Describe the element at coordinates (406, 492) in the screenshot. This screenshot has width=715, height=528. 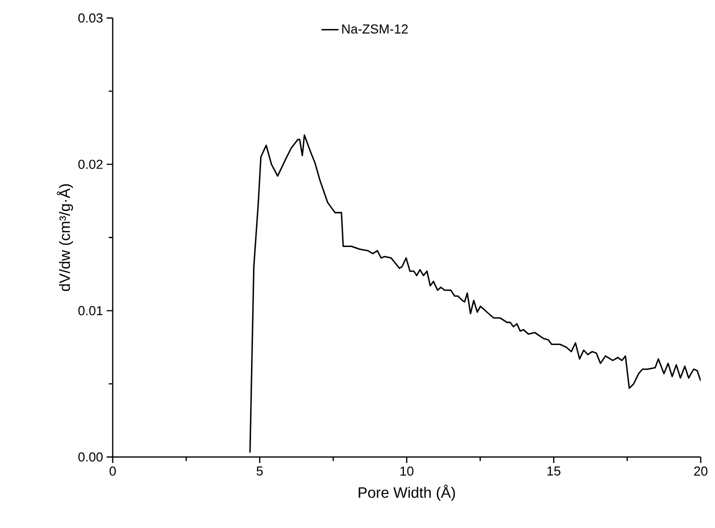
I see `x-axis-title: Pore Width (Å)` at that location.